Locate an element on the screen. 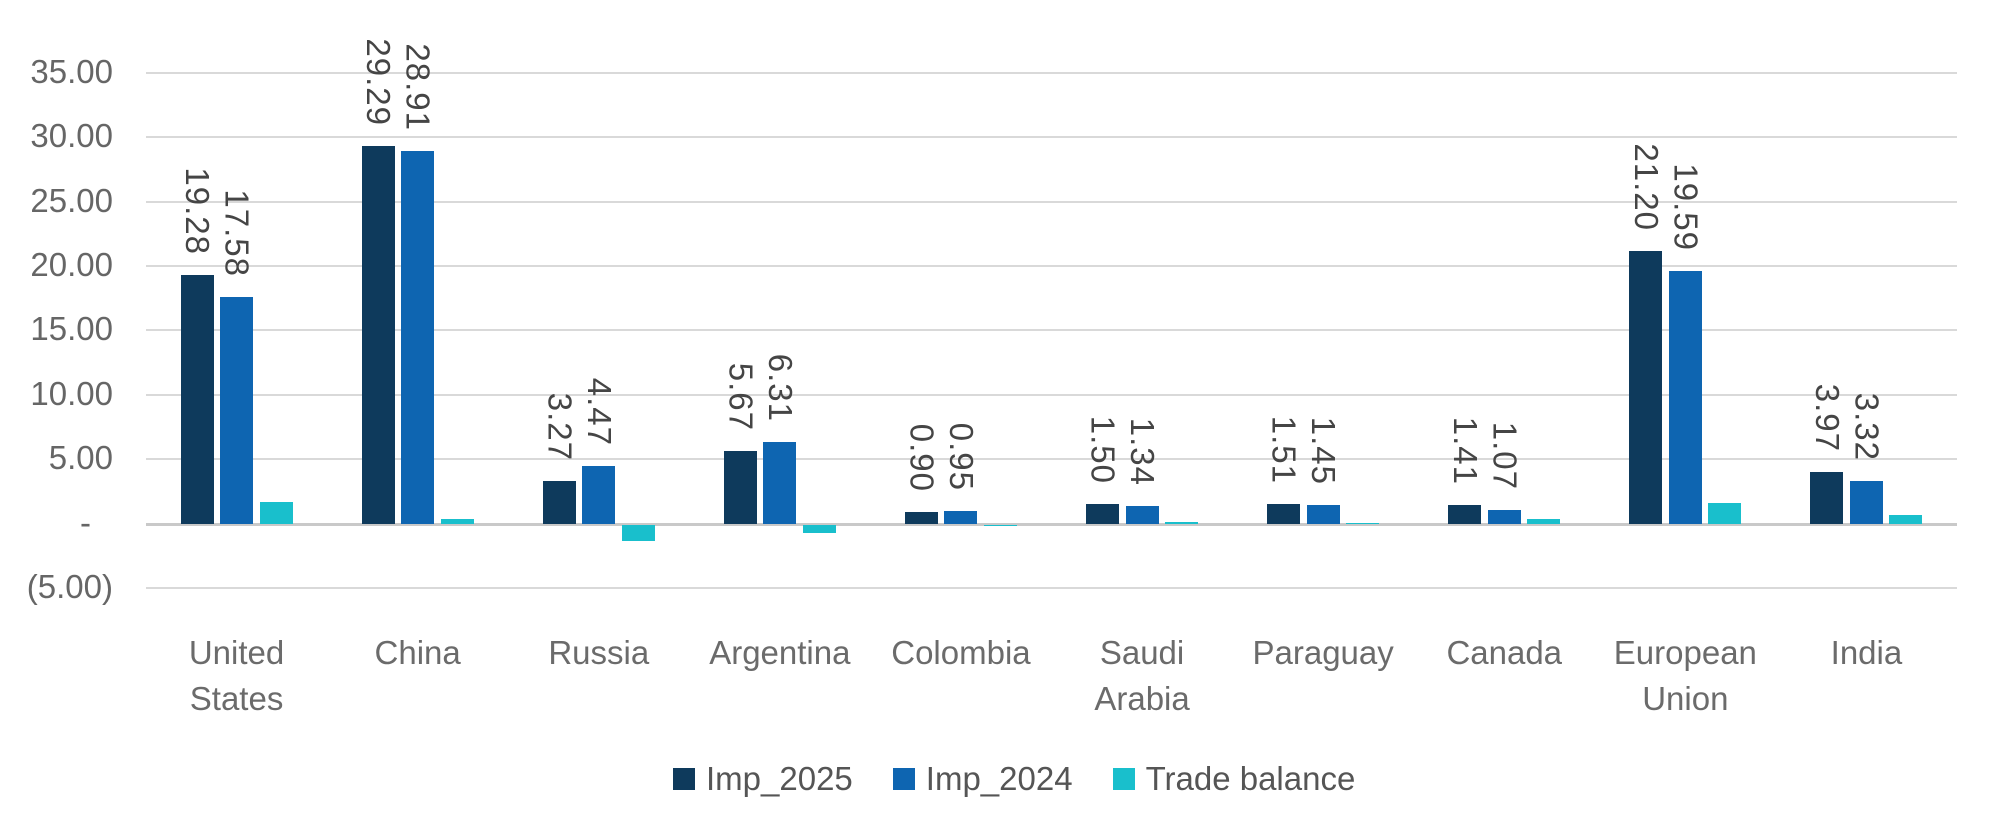  legend: Imp_2025 Imp_2024 Trade balance is located at coordinates (1014, 779).